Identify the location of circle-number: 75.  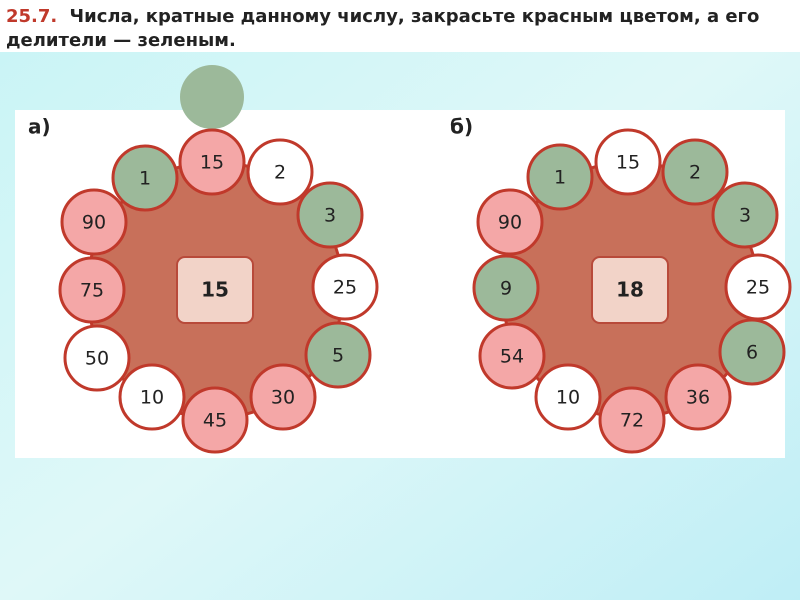
(92, 291).